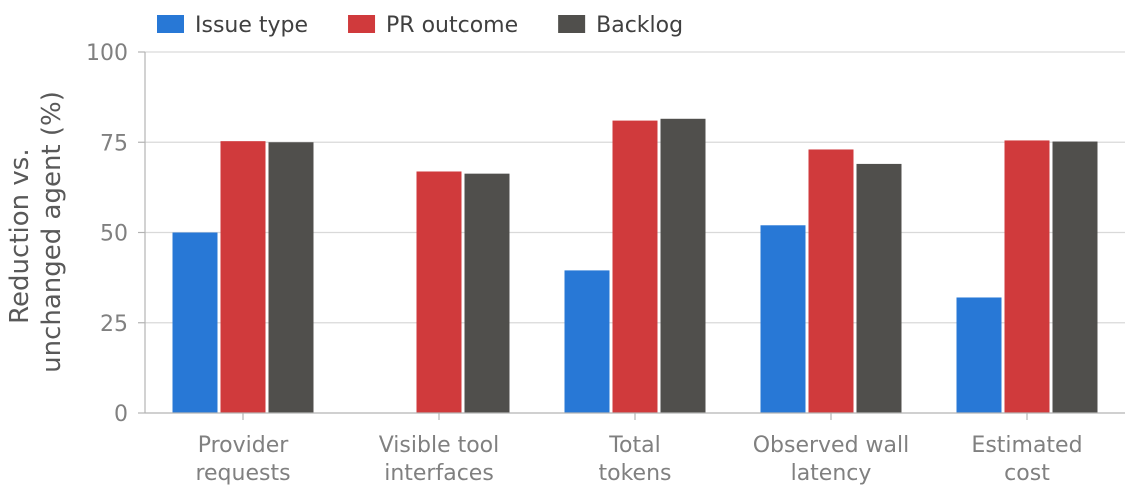  Describe the element at coordinates (244, 445) in the screenshot. I see `x-tick-label: Provider` at that location.